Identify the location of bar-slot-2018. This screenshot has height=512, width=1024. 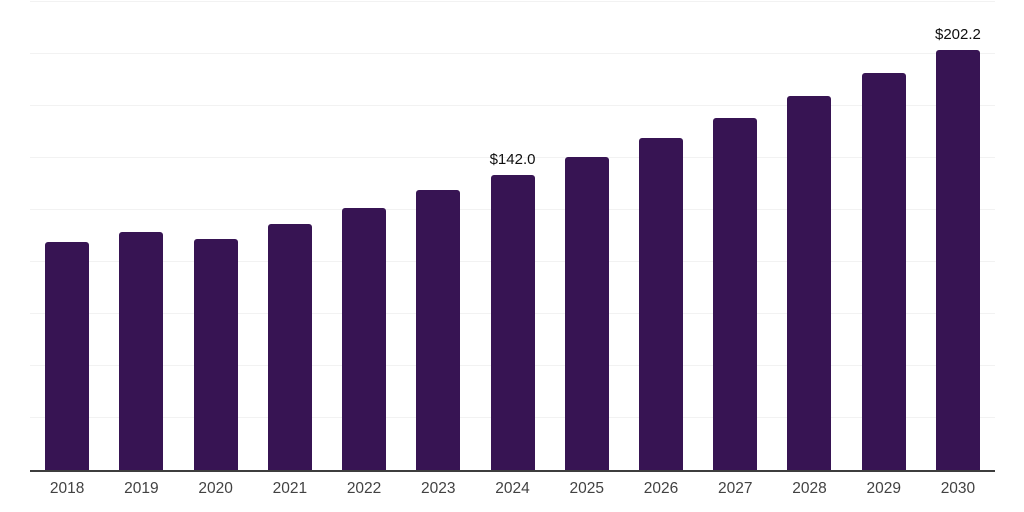
(67, 235).